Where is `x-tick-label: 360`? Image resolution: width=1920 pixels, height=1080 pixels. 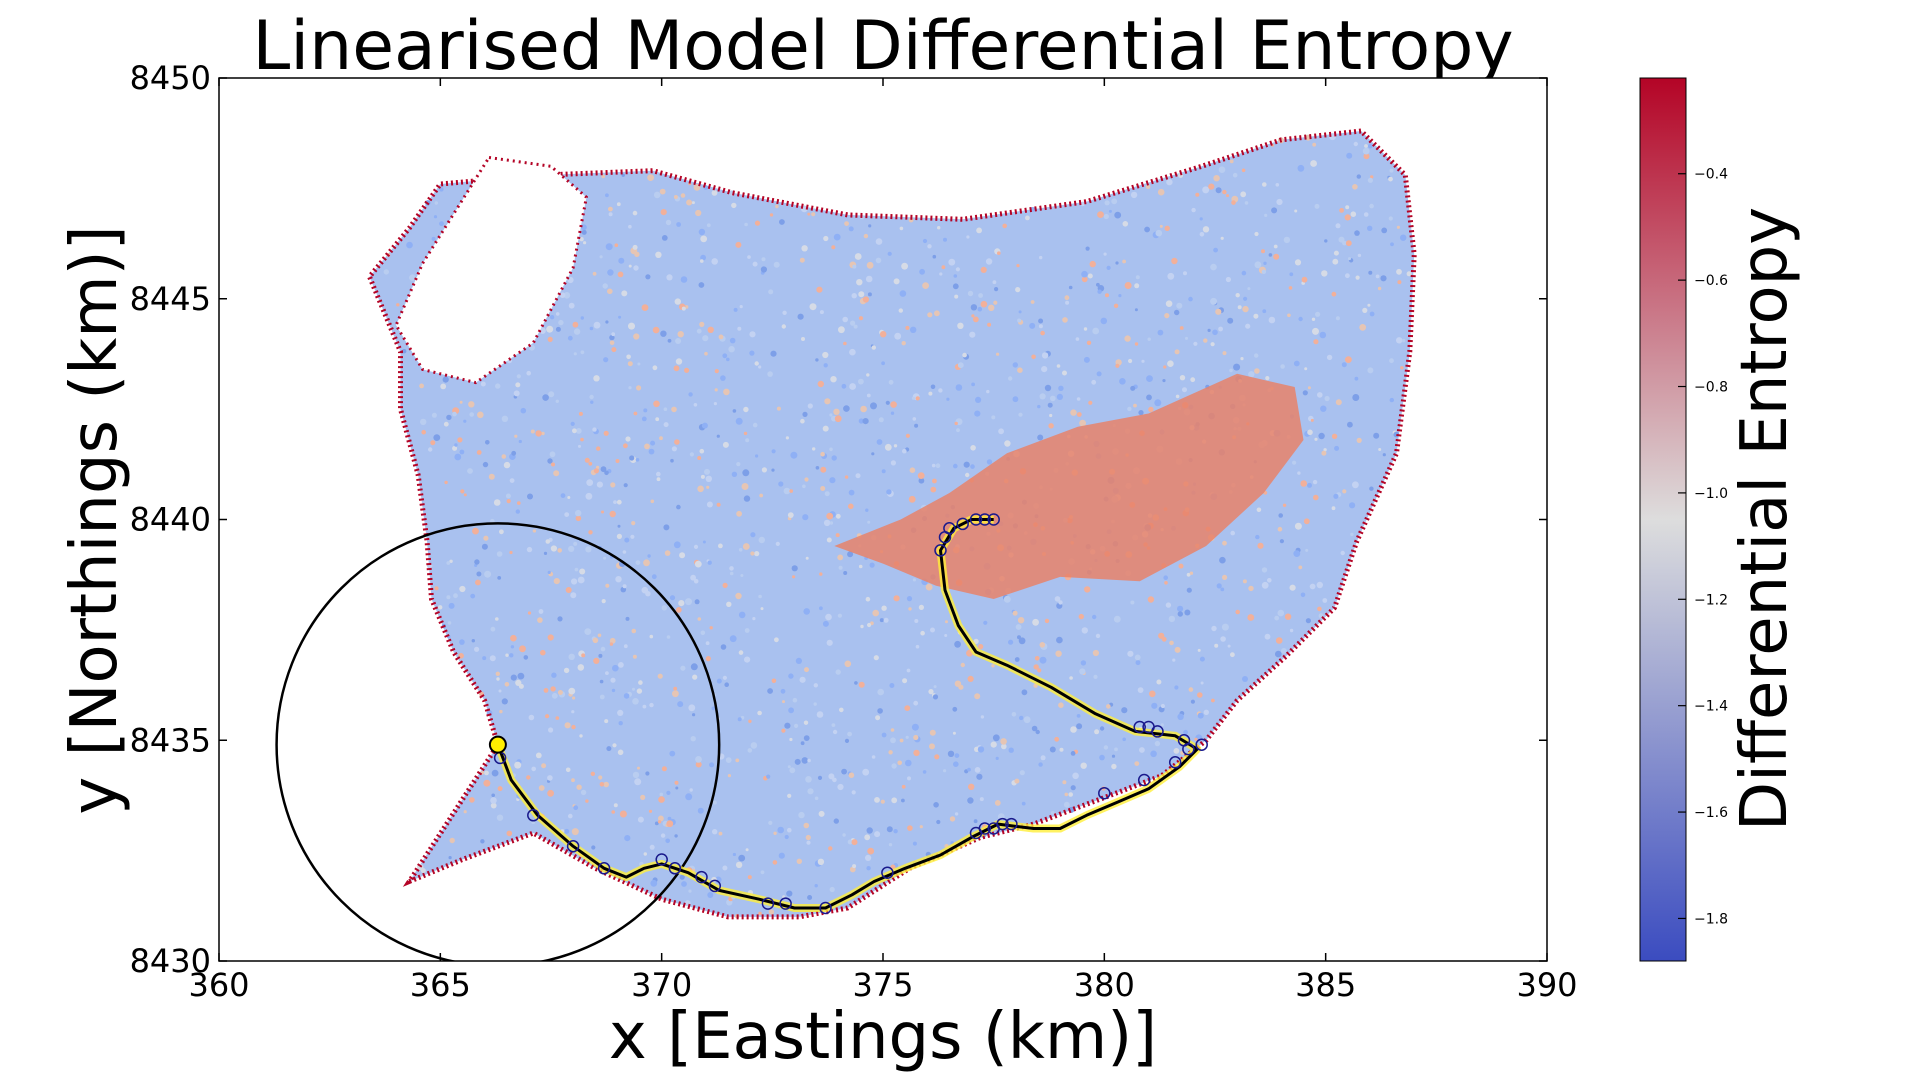 x-tick-label: 360 is located at coordinates (218, 985).